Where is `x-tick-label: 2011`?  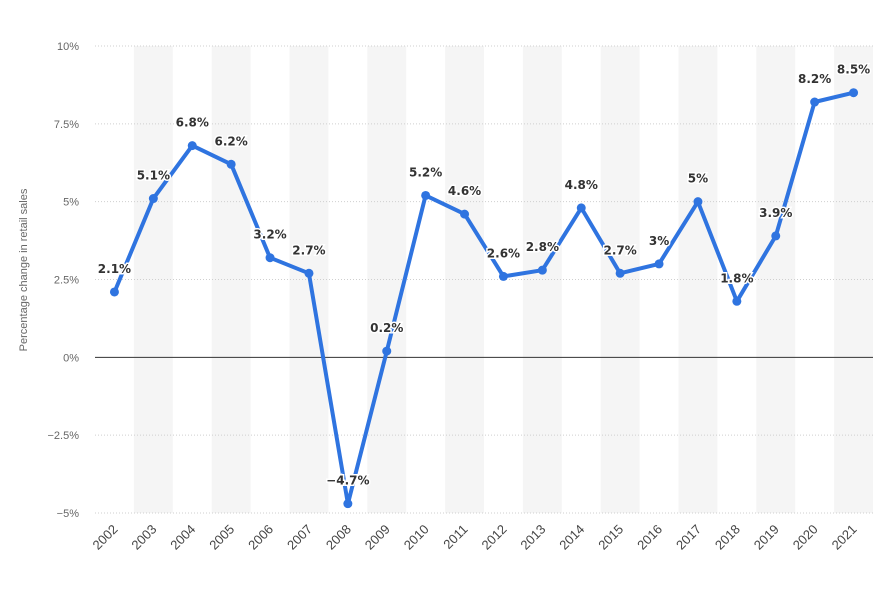
x-tick-label: 2011 is located at coordinates (455, 537).